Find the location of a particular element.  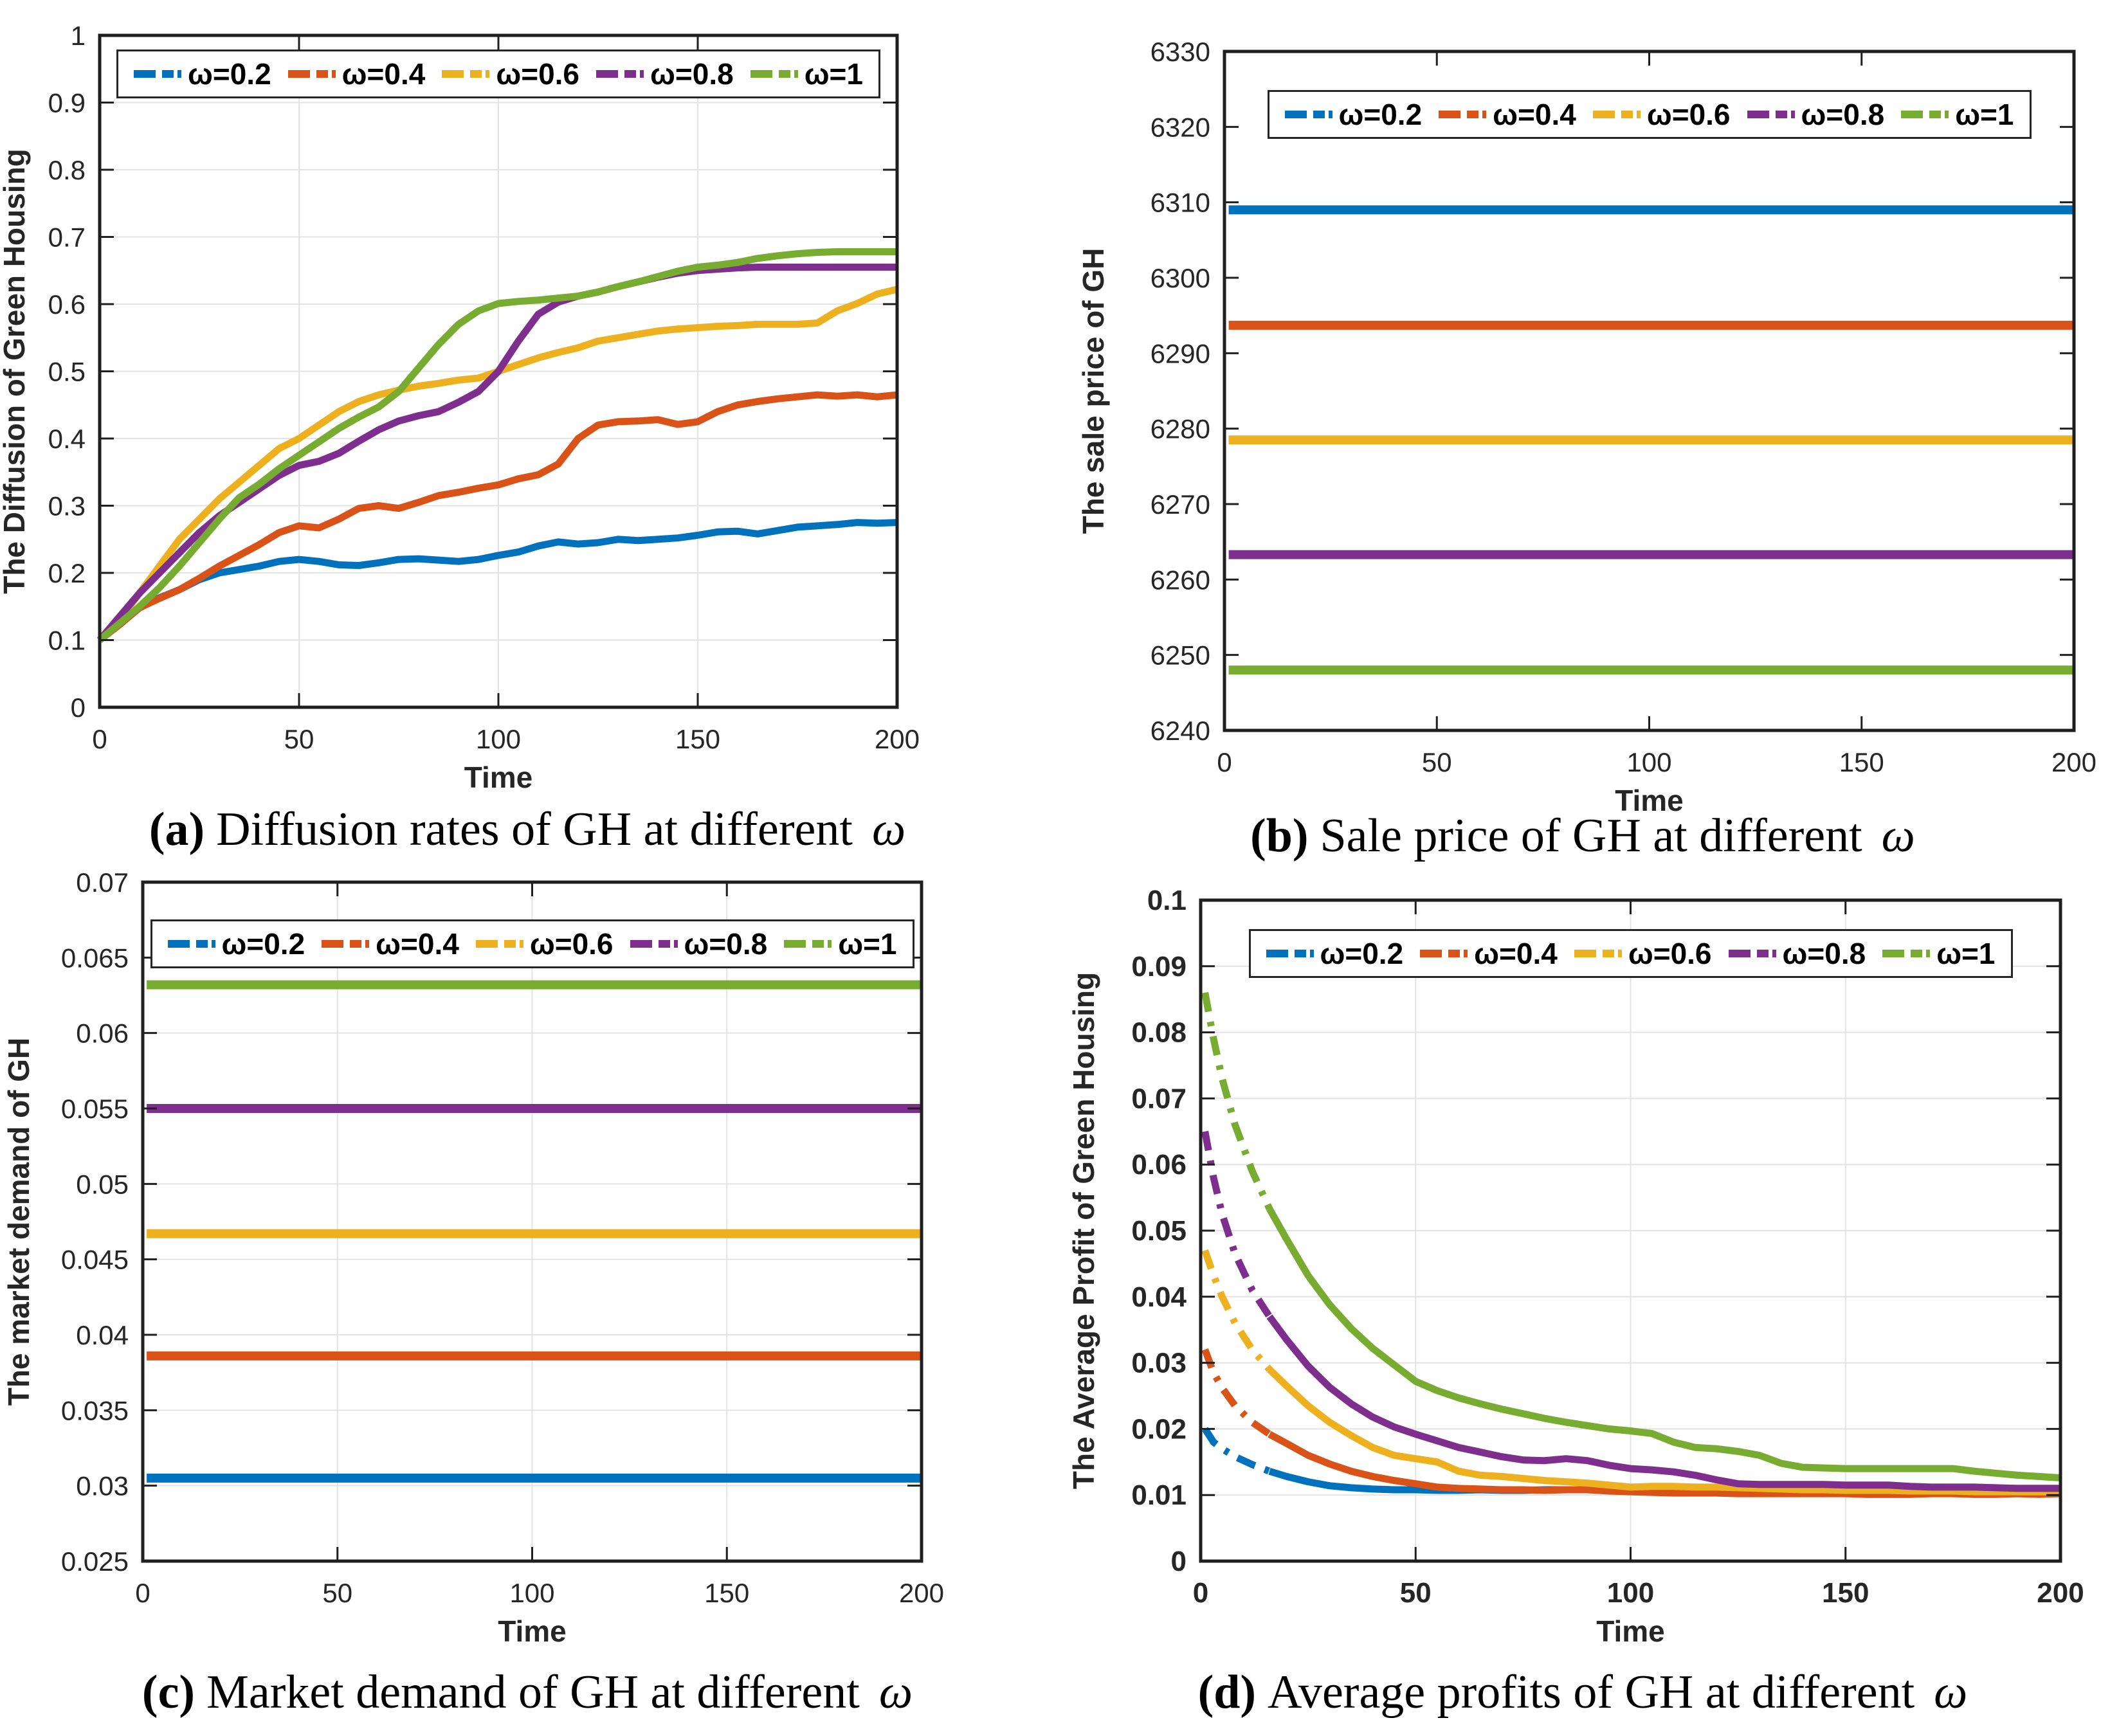

legend-a: ω=0.2 ω=0.4 ω=0.6 ω=0.8 ω=1 is located at coordinates (498, 74).